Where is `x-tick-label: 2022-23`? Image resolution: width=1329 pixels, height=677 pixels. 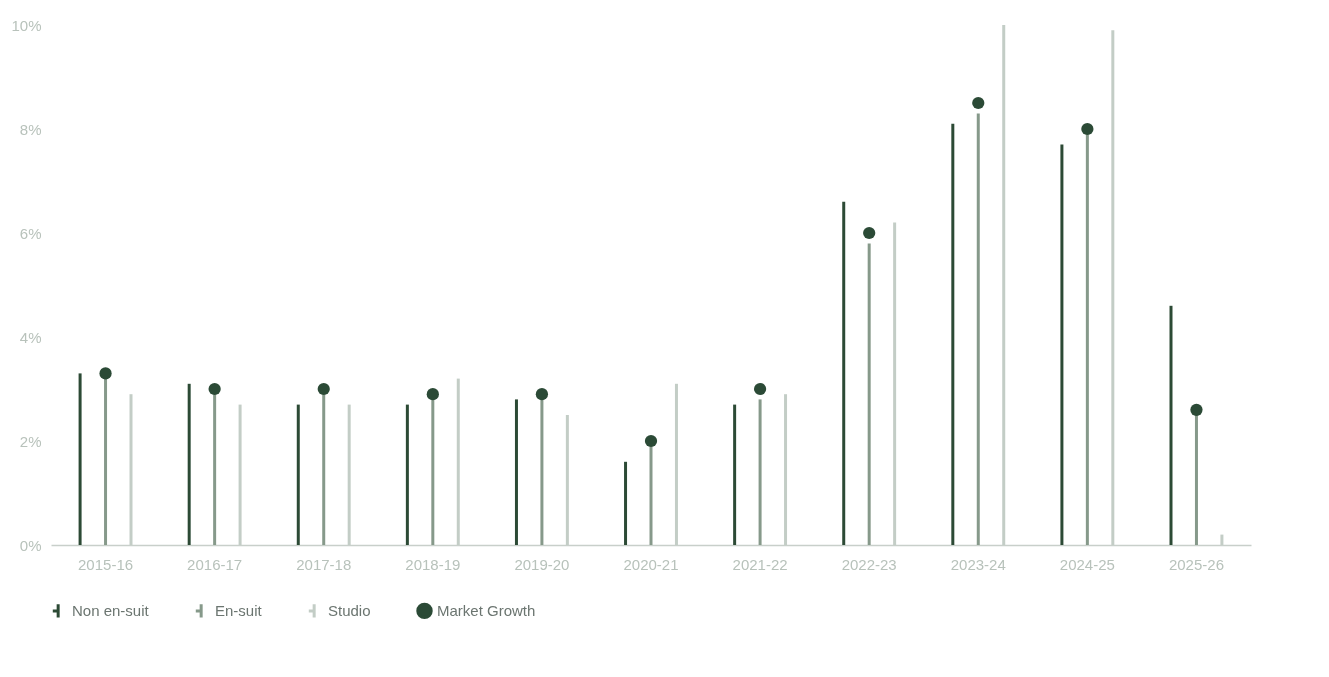 x-tick-label: 2022-23 is located at coordinates (869, 564).